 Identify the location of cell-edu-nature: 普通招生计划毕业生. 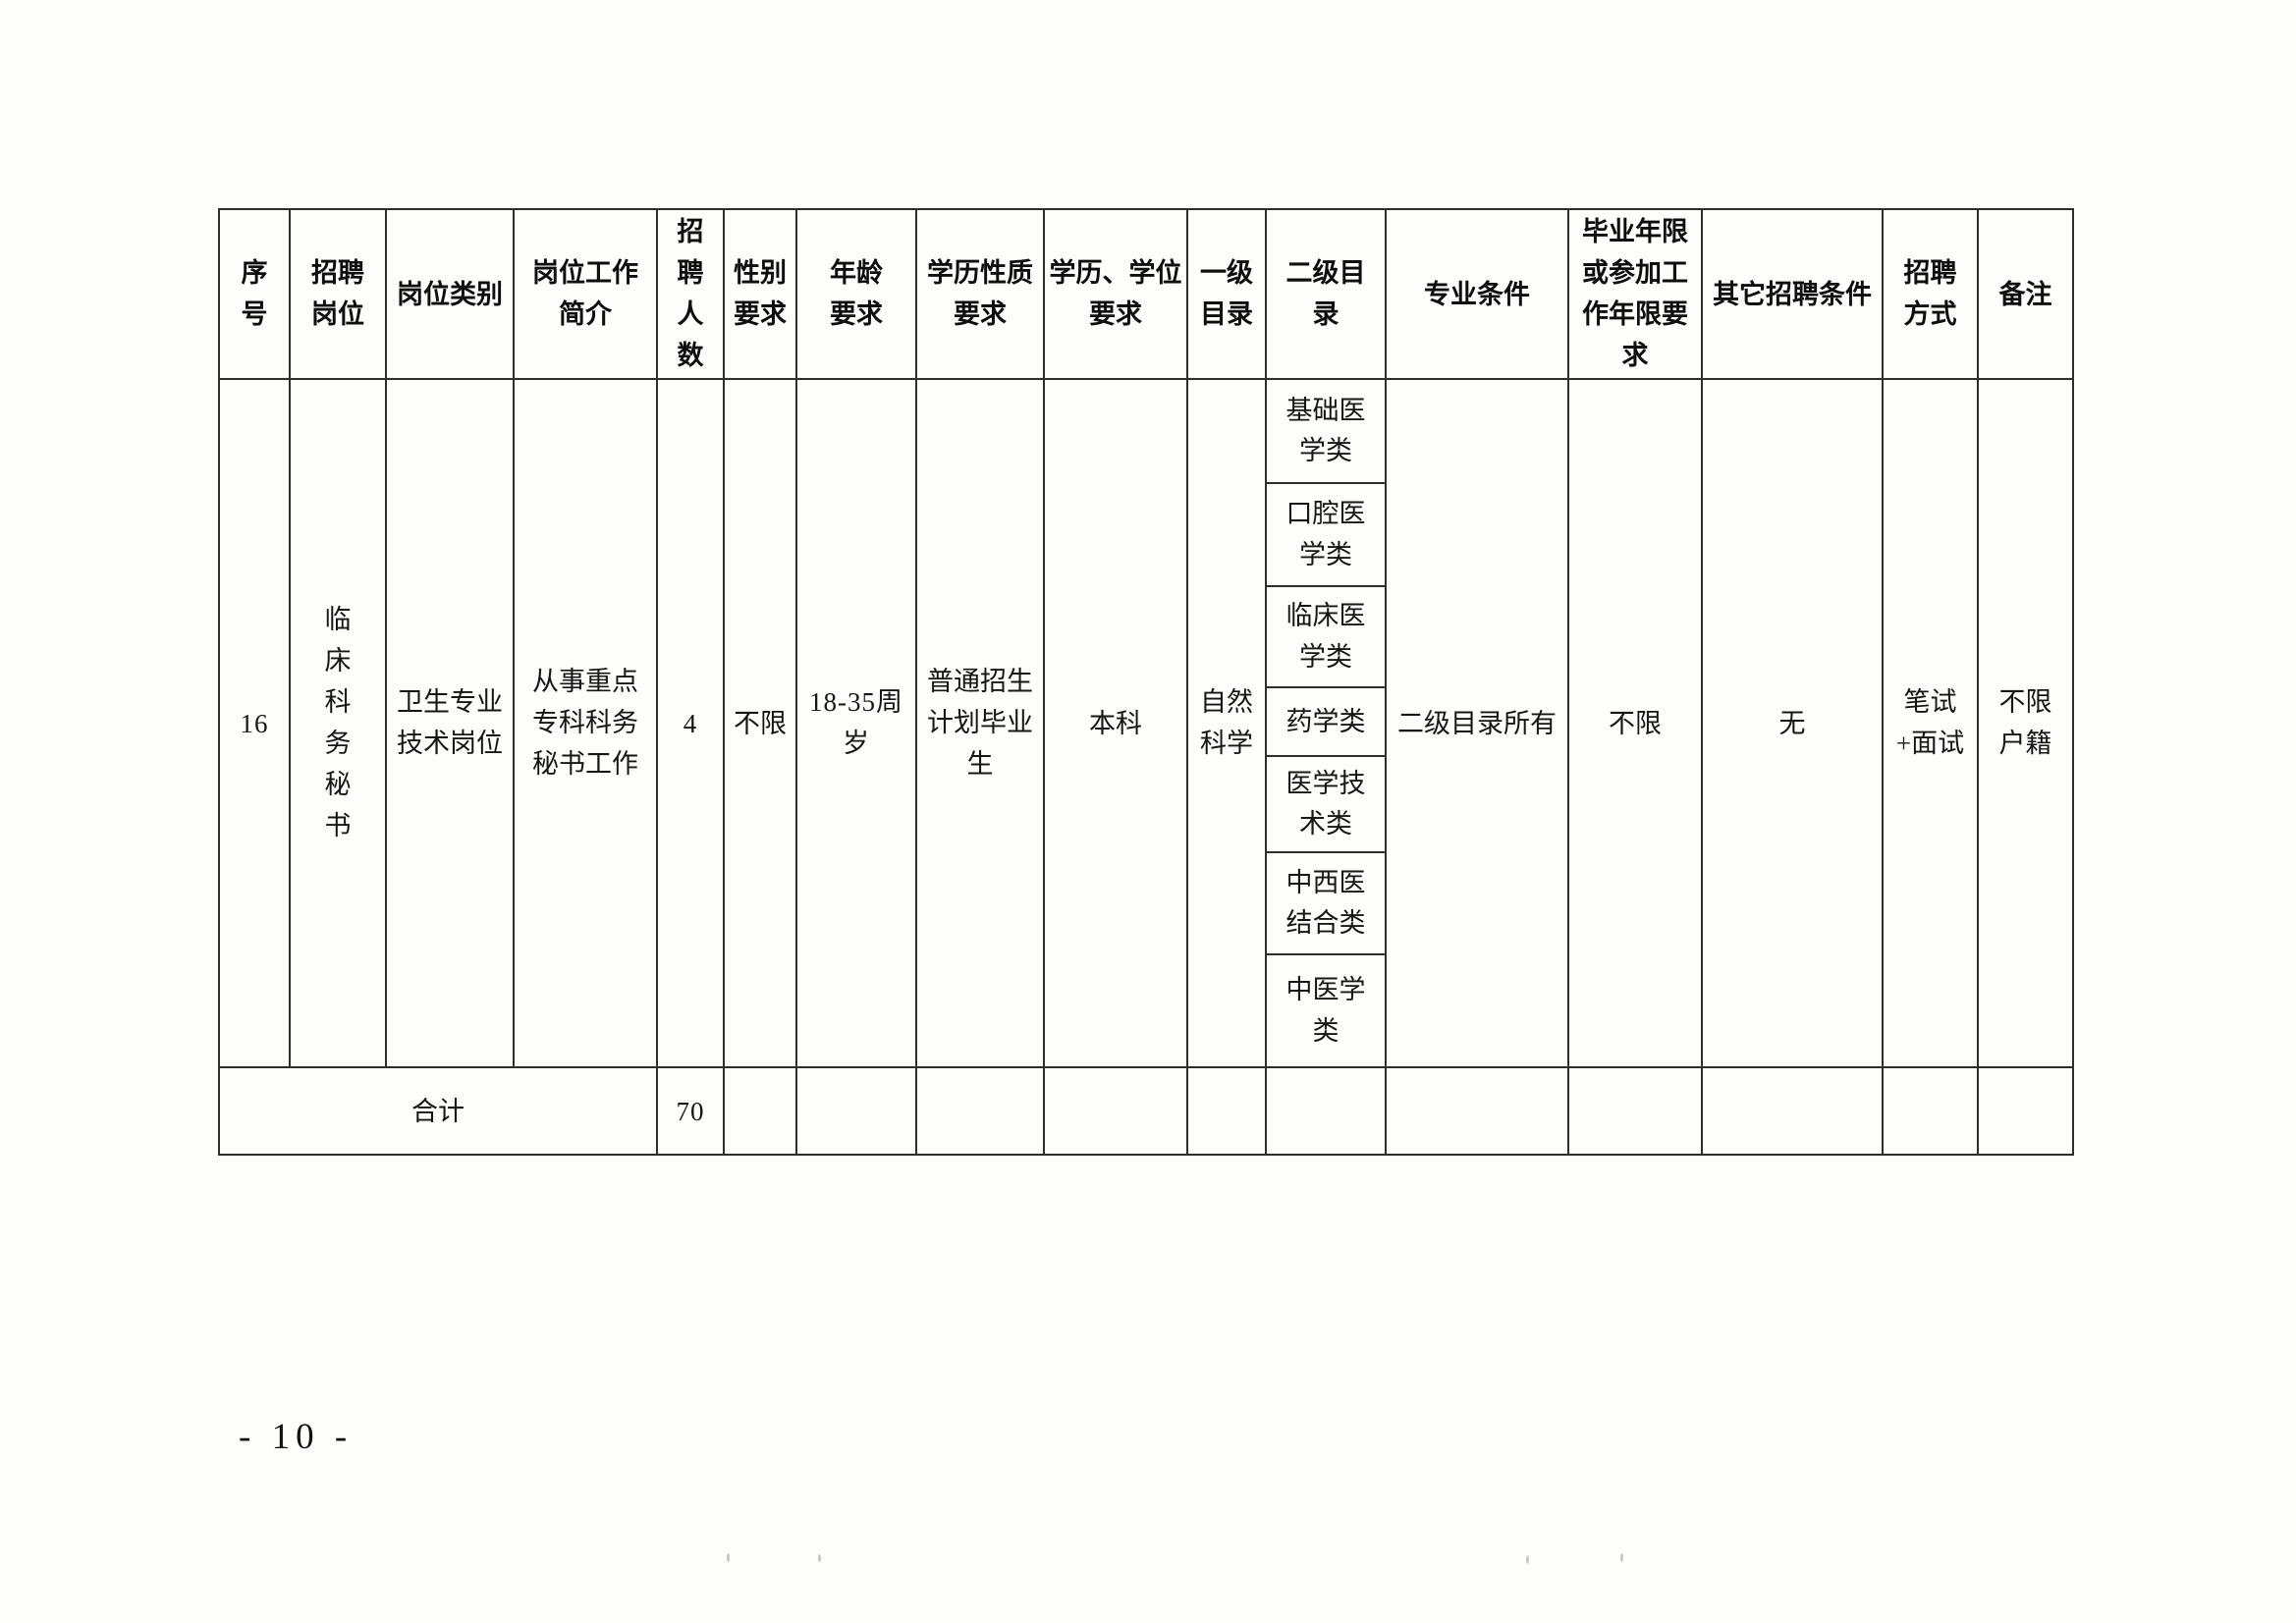
(980, 723).